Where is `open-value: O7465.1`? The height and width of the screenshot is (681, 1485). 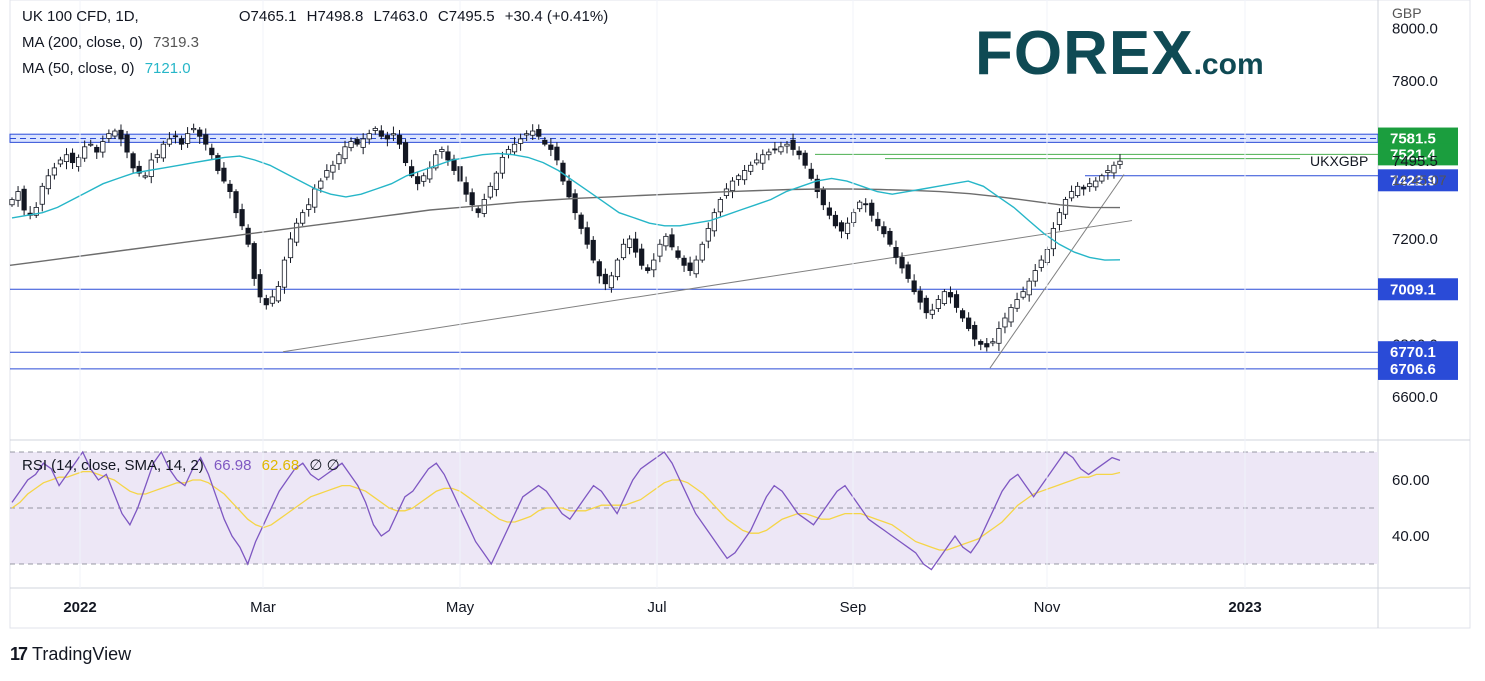 open-value: O7465.1 is located at coordinates (267, 16).